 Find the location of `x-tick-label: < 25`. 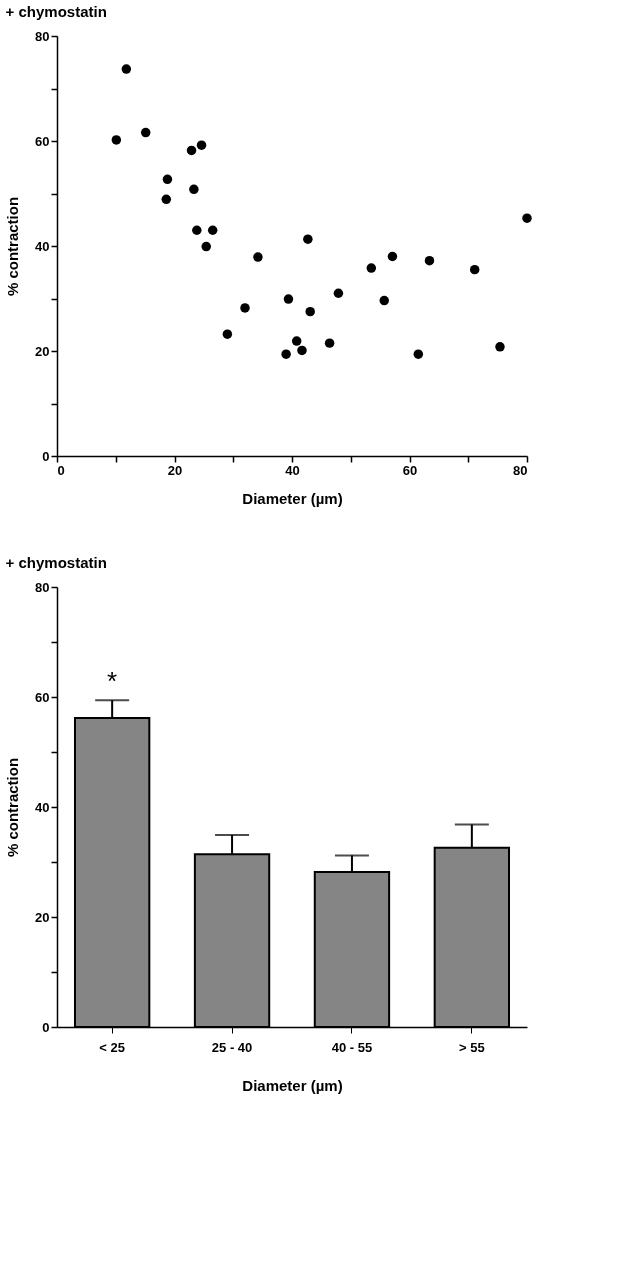

x-tick-label: < 25 is located at coordinates (112, 1047).